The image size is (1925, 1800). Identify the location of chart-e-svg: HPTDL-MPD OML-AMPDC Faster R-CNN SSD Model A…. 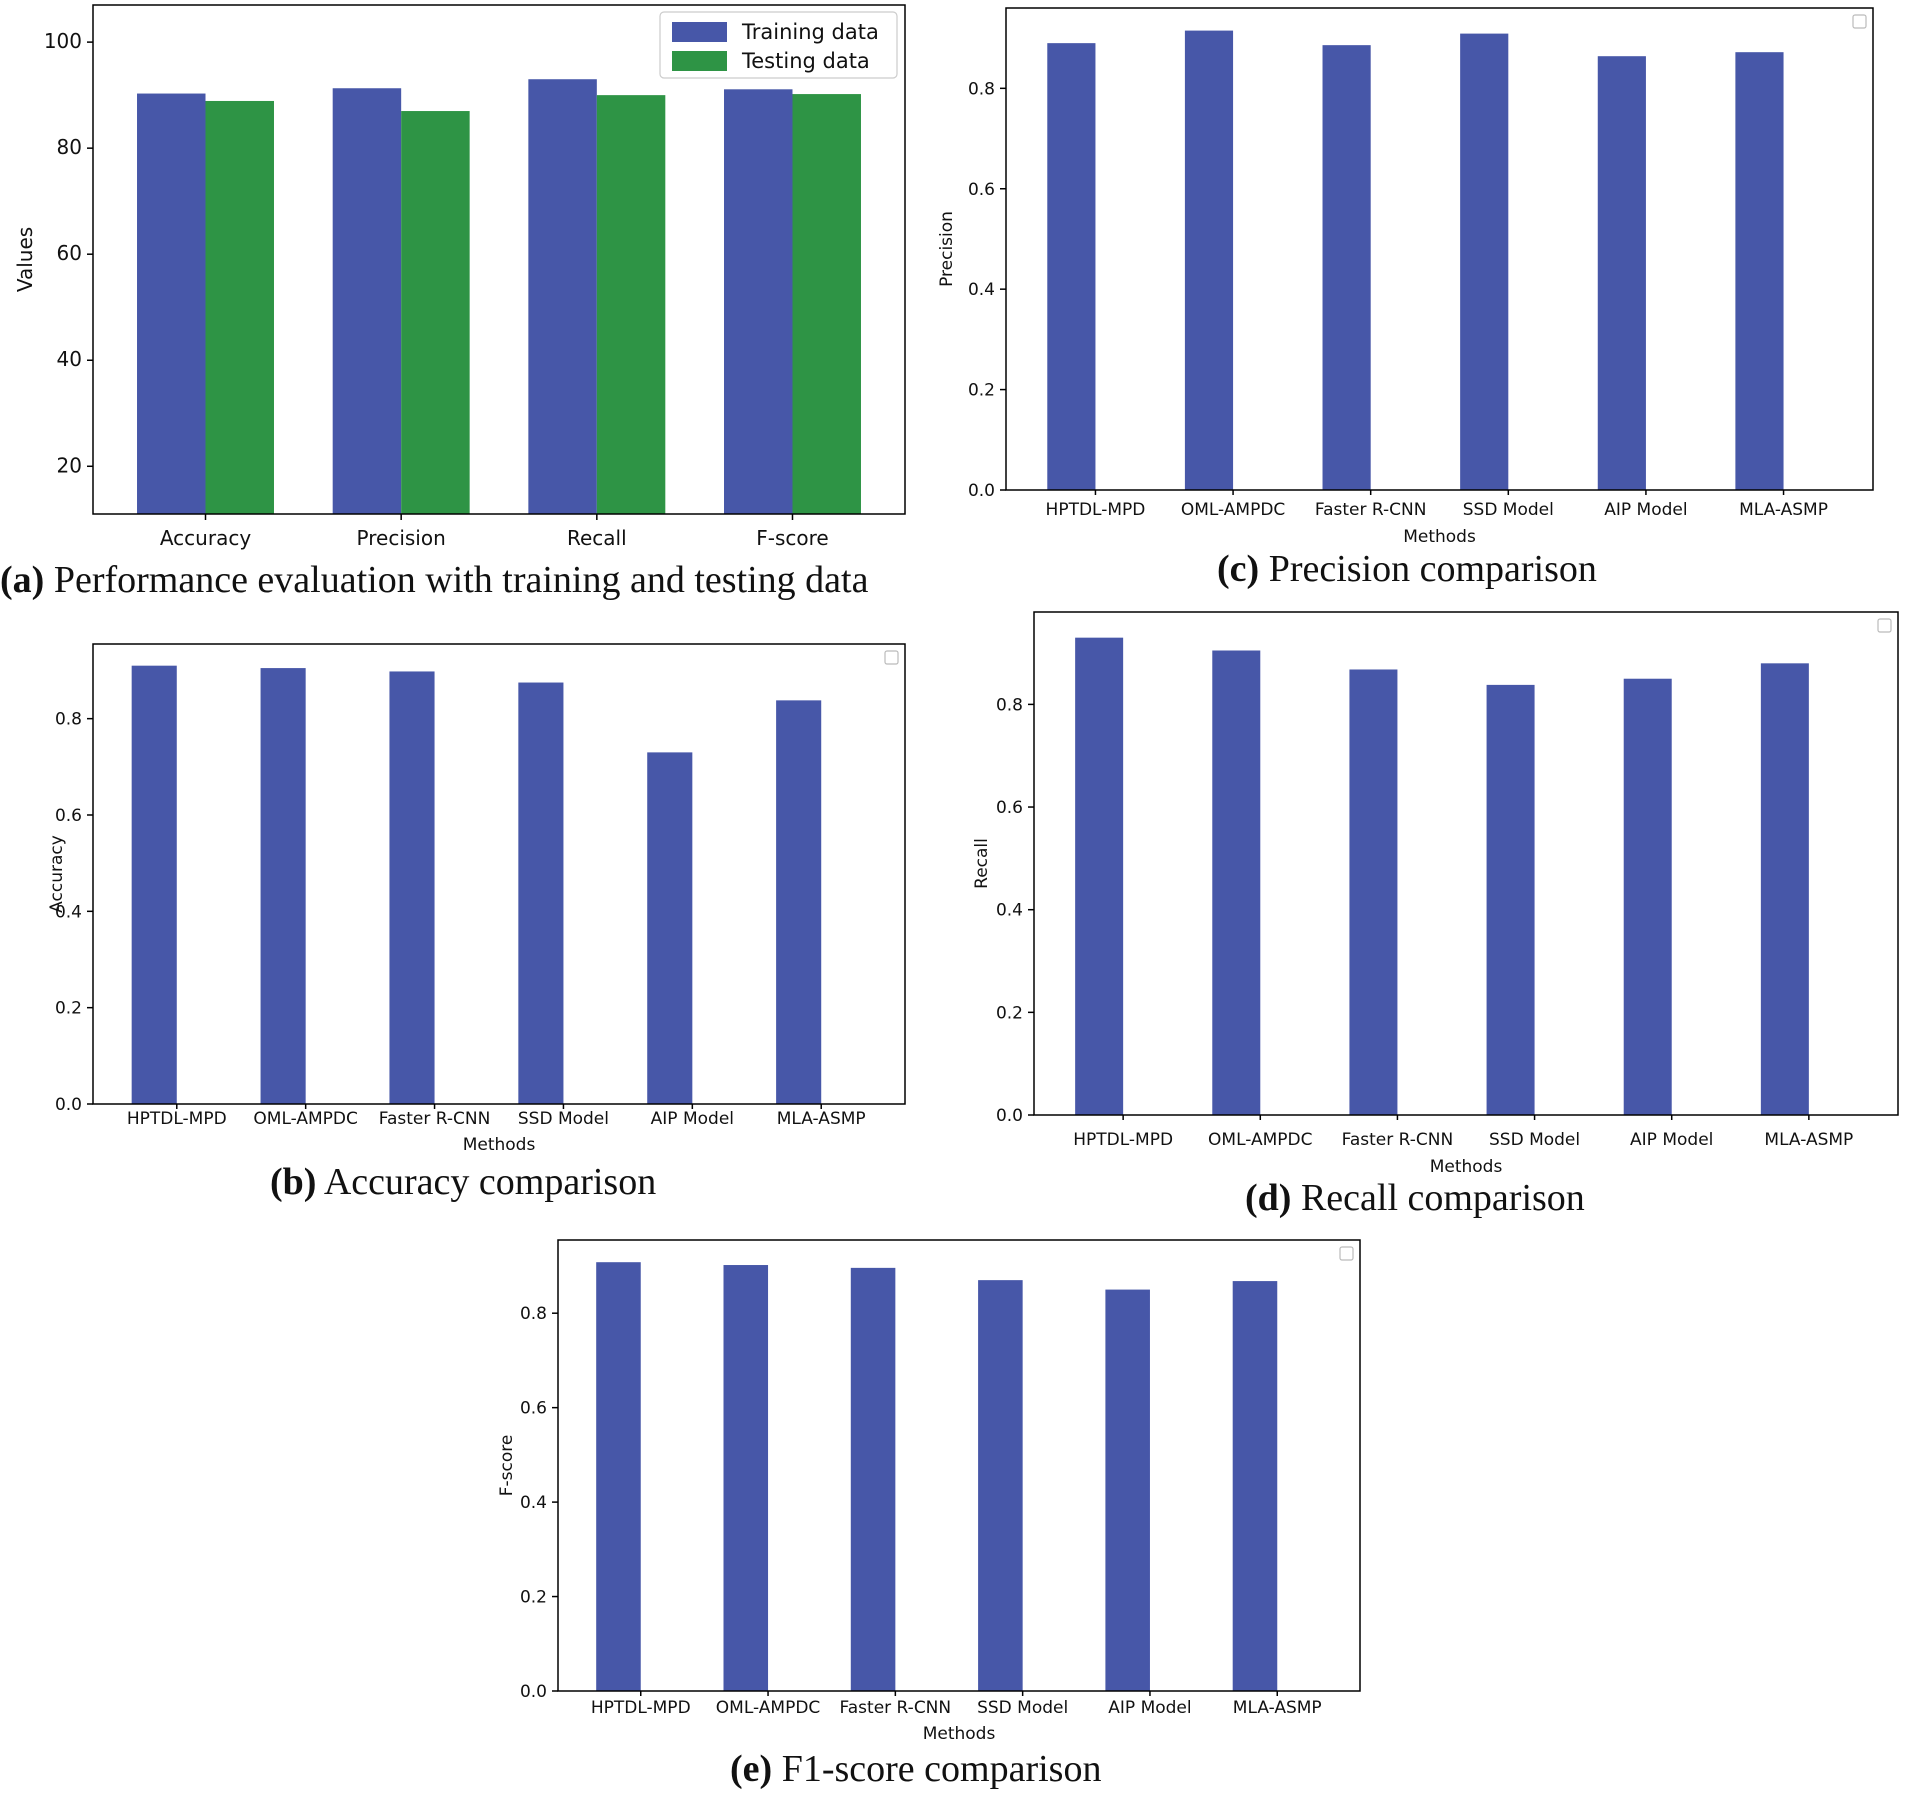
(929, 1491).